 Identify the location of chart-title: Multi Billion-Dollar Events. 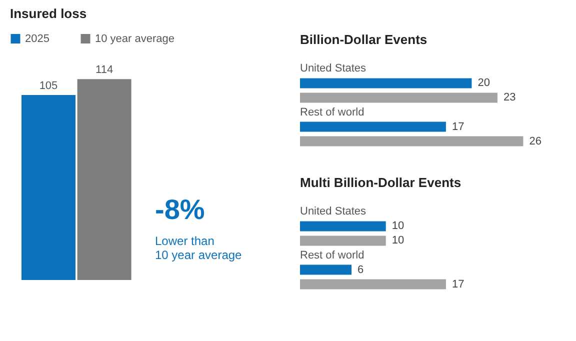
(381, 182).